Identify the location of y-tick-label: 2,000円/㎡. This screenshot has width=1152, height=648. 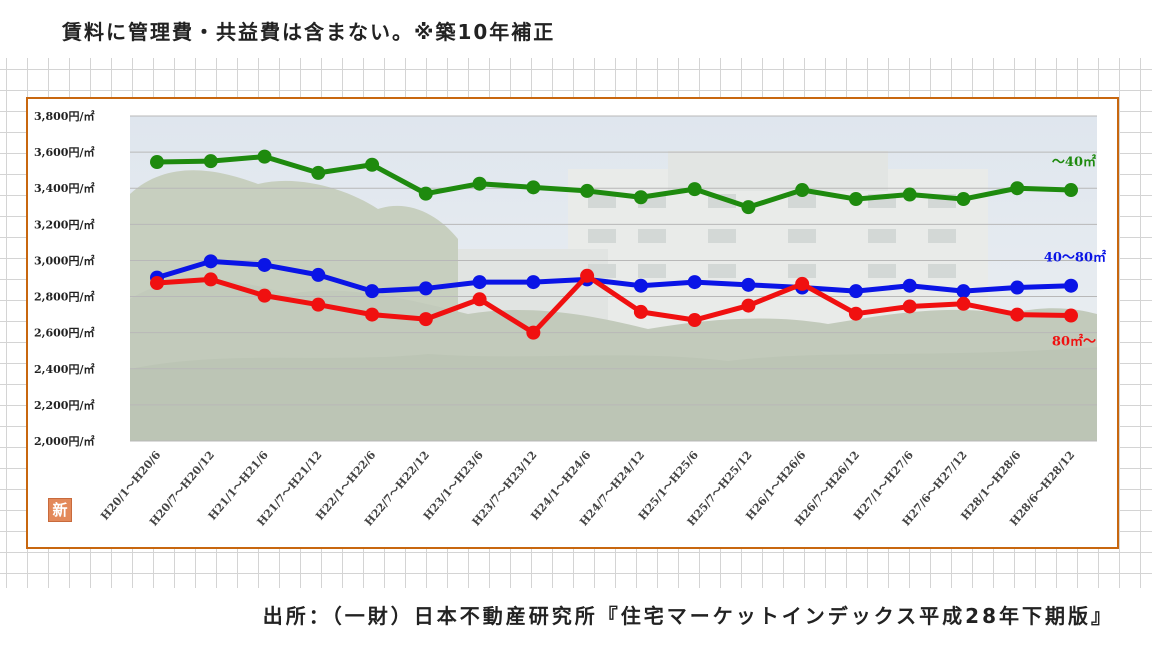
(64, 441).